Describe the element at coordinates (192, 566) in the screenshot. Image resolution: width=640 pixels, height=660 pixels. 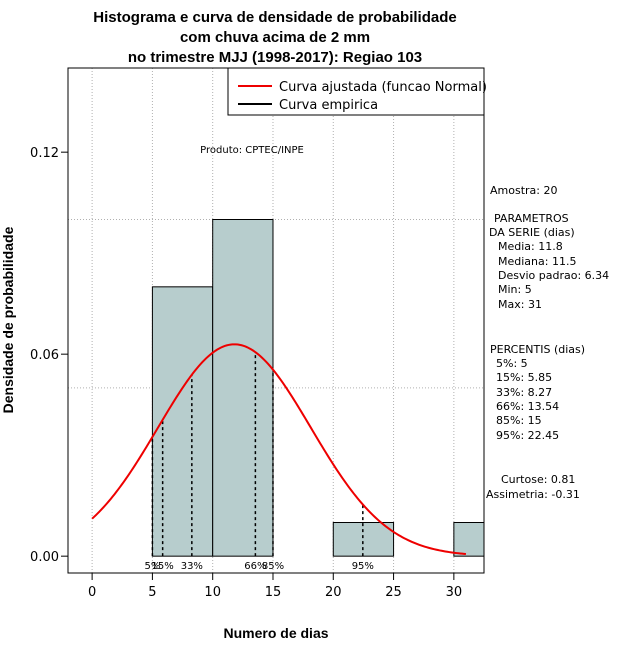
I see `percentile-label: 33%` at that location.